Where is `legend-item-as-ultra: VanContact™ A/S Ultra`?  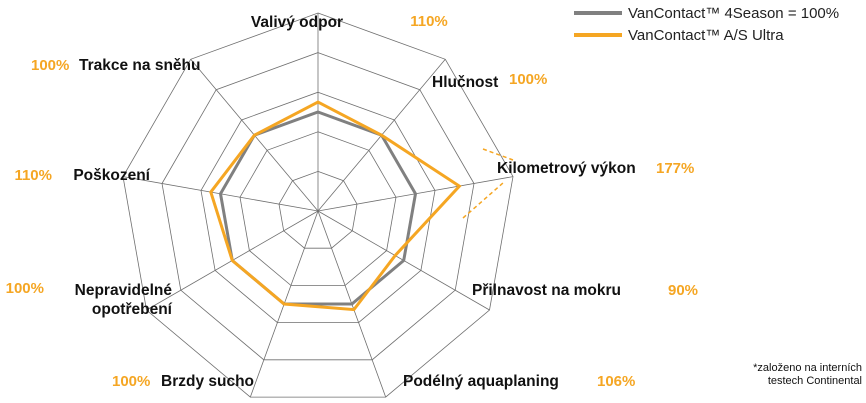
legend-item-as-ultra: VanContact™ A/S Ultra is located at coordinates (720, 35).